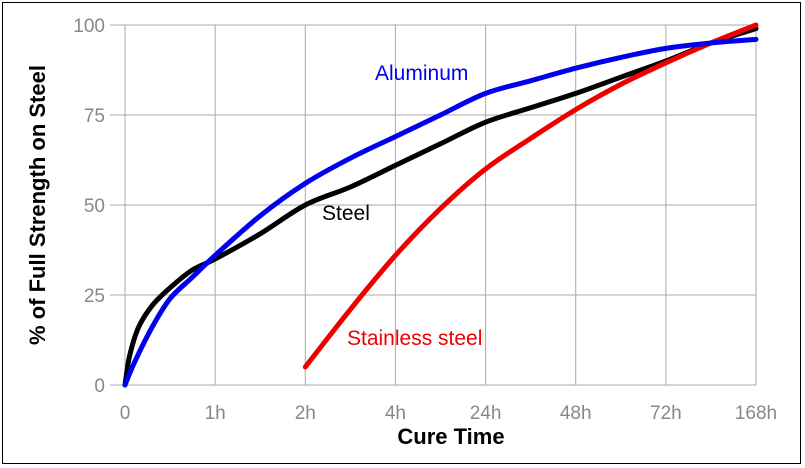 The height and width of the screenshot is (468, 805). What do you see at coordinates (305, 413) in the screenshot?
I see `x-tick-label: 2h` at bounding box center [305, 413].